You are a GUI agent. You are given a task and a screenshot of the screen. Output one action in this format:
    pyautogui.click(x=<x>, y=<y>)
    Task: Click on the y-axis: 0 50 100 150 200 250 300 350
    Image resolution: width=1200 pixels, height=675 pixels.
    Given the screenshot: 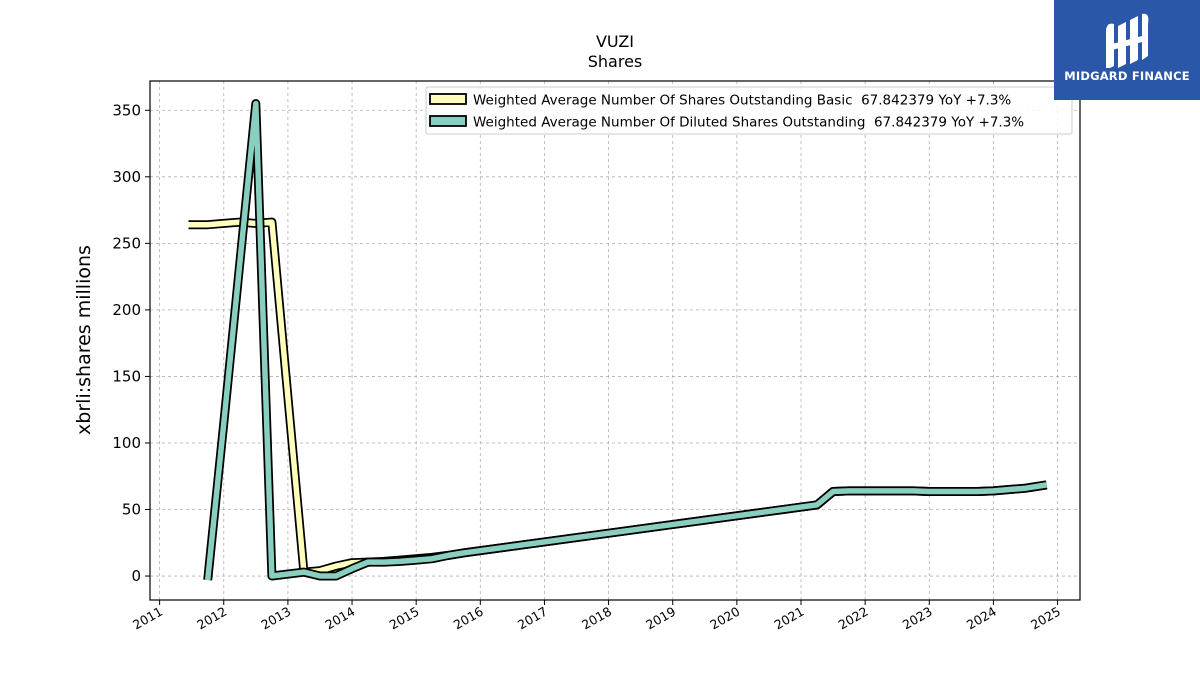 What is the action you would take?
    pyautogui.click(x=131, y=343)
    